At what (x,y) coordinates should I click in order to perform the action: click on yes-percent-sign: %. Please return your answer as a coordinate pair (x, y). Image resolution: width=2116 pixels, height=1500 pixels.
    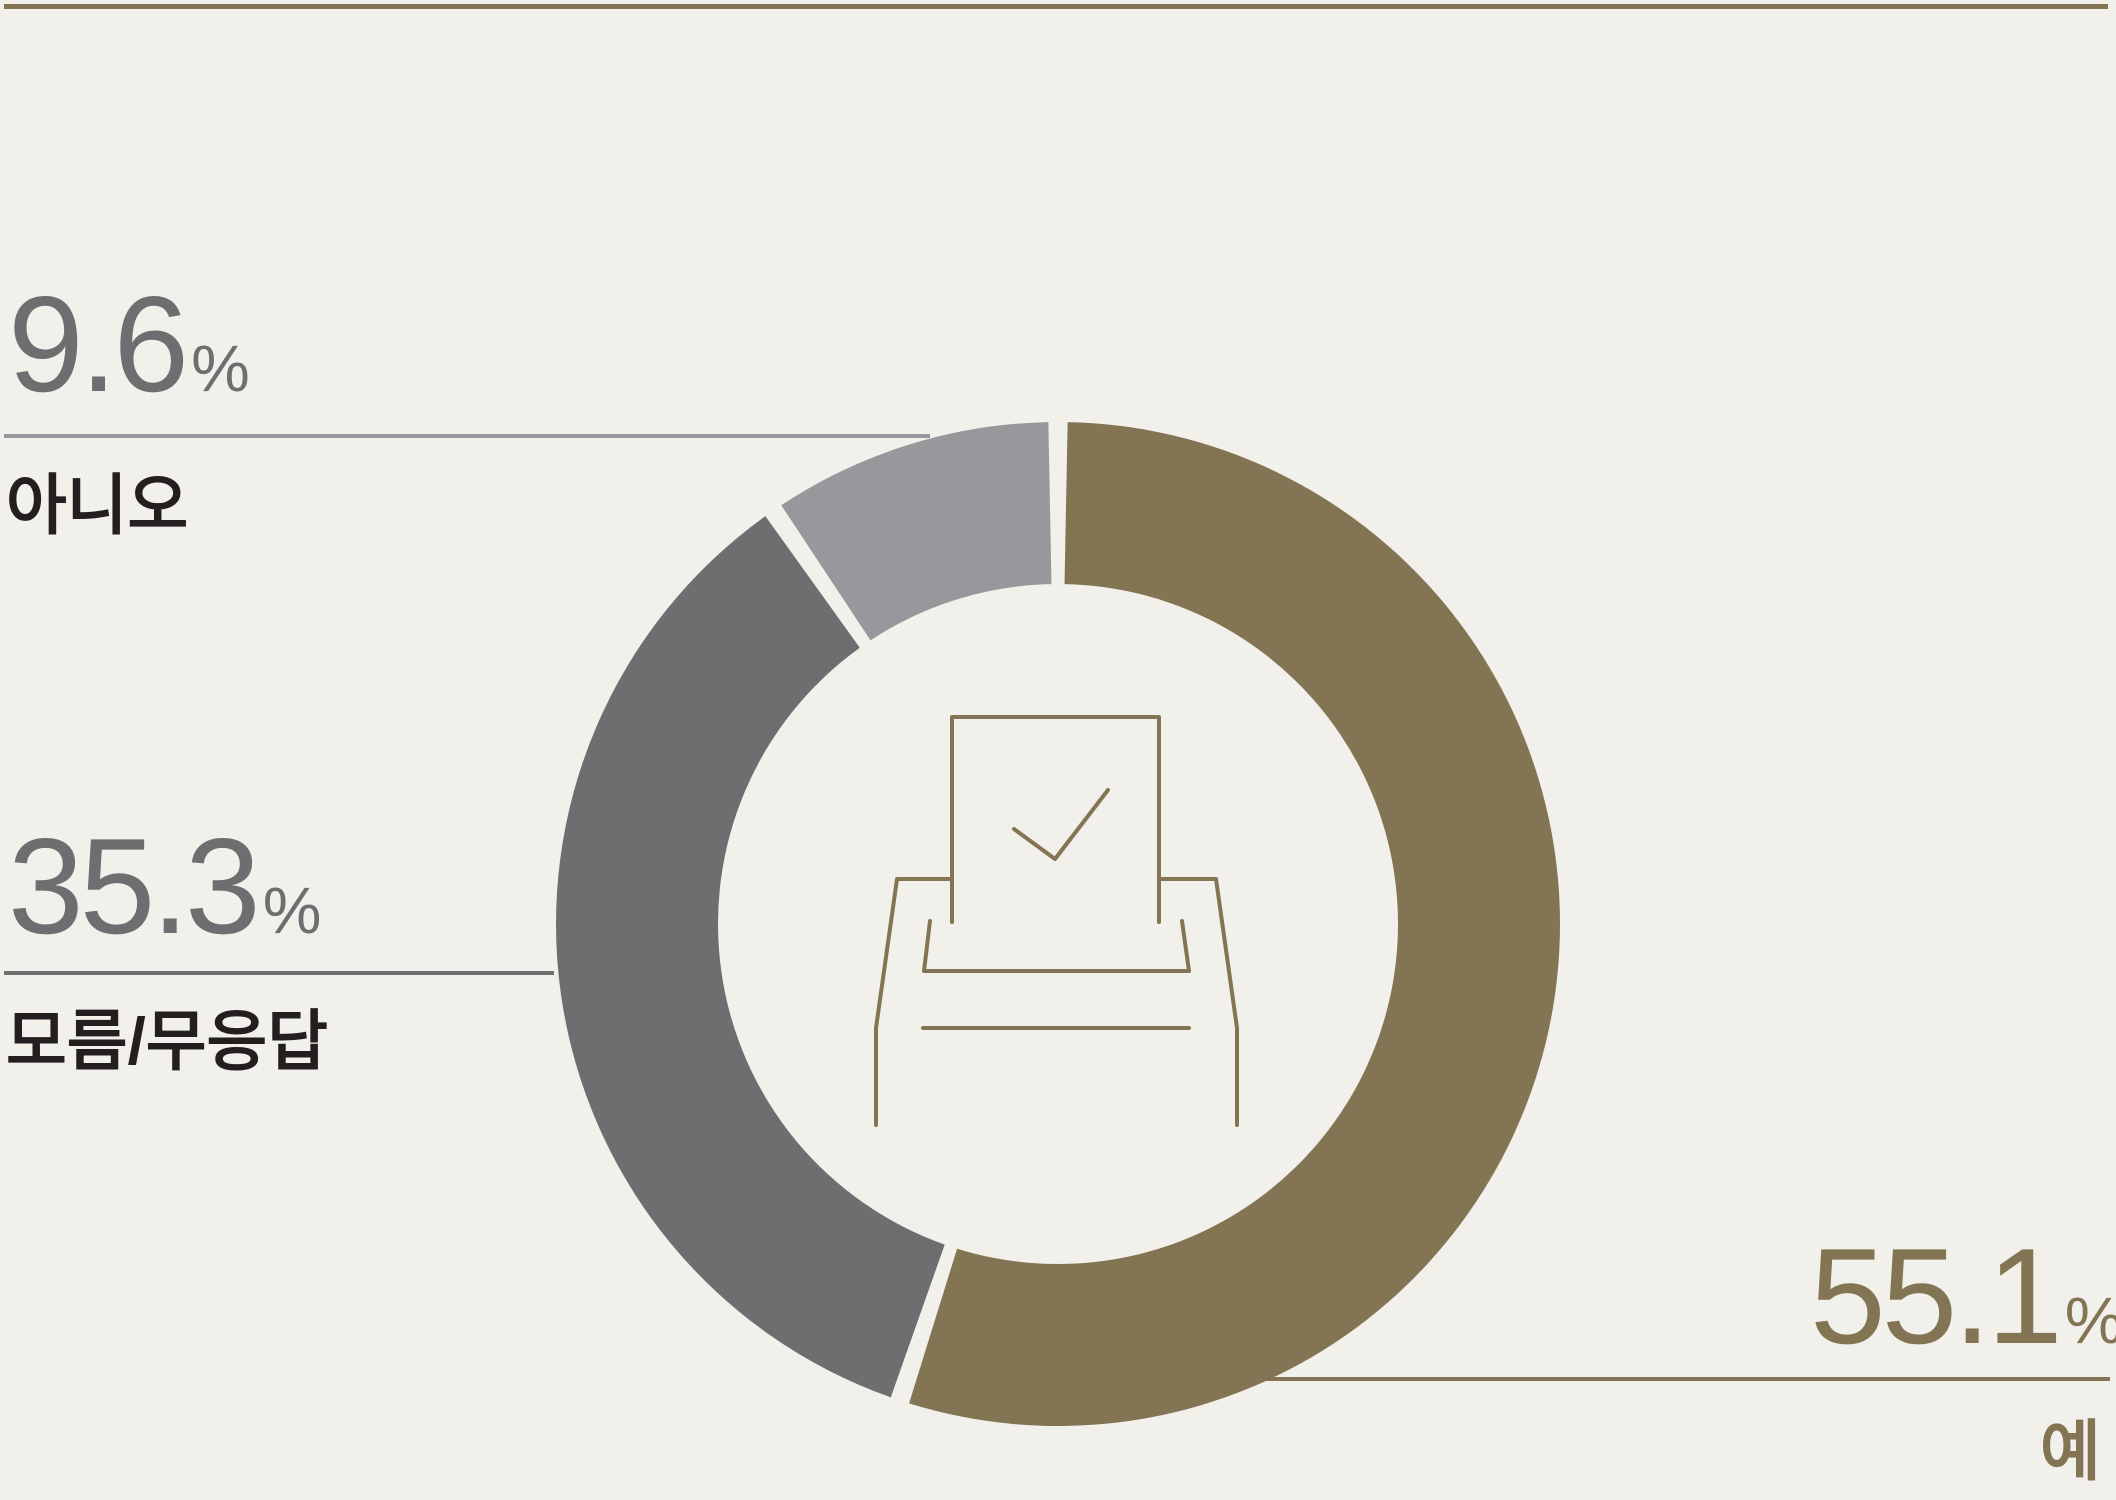
    Looking at the image, I should click on (2090, 1320).